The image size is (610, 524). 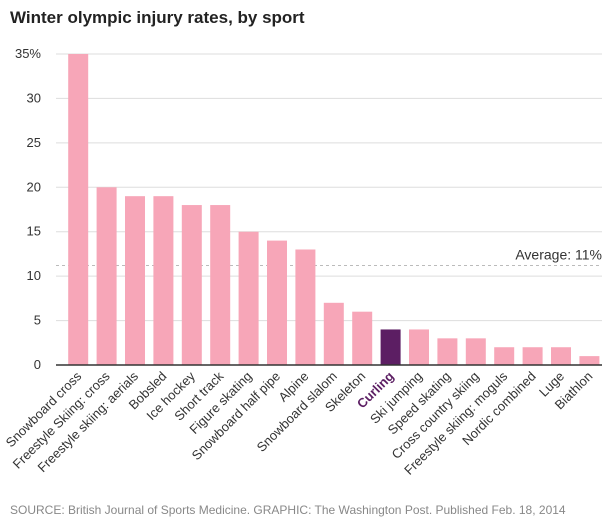 I want to click on y-tick-label: 30, so click(x=34, y=97).